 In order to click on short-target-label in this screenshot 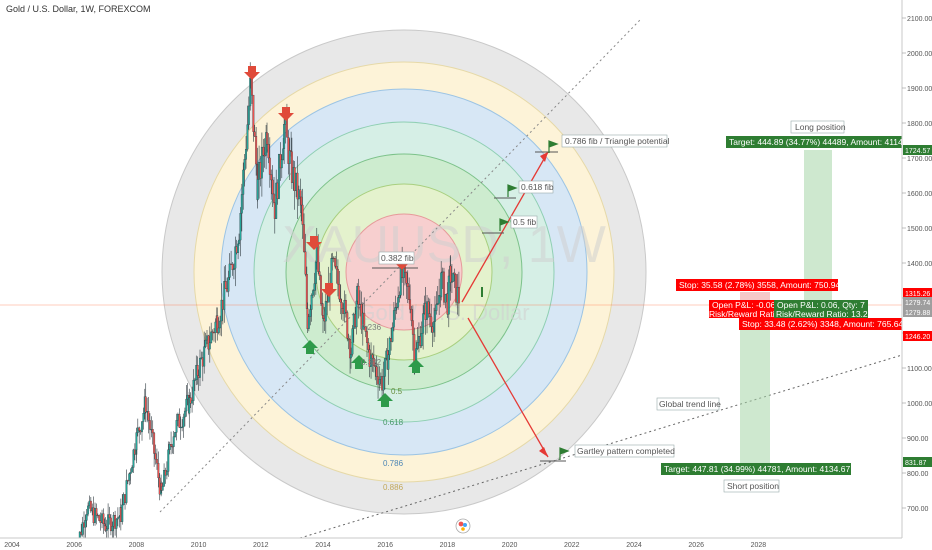, I will do `click(756, 469)`.